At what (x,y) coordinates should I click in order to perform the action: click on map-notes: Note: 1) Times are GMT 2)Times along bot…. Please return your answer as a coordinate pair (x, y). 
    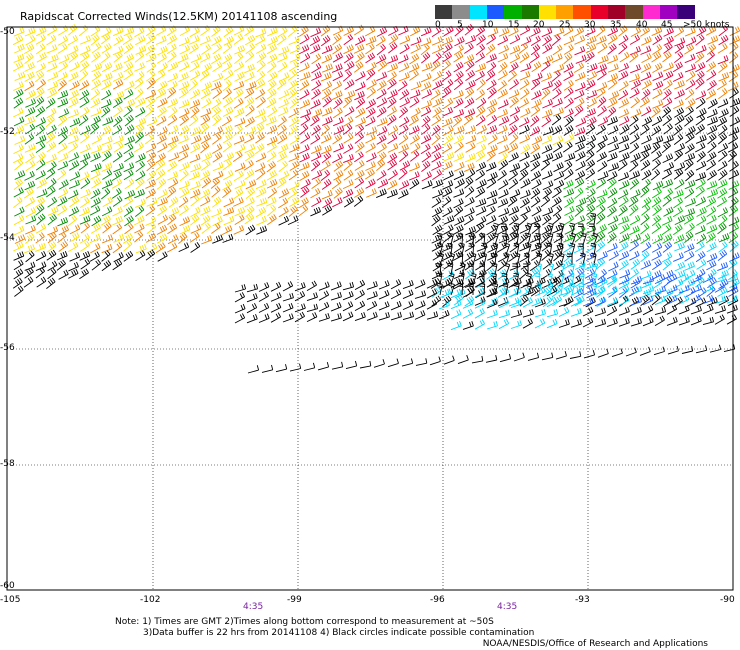
    Looking at the image, I should click on (324, 628).